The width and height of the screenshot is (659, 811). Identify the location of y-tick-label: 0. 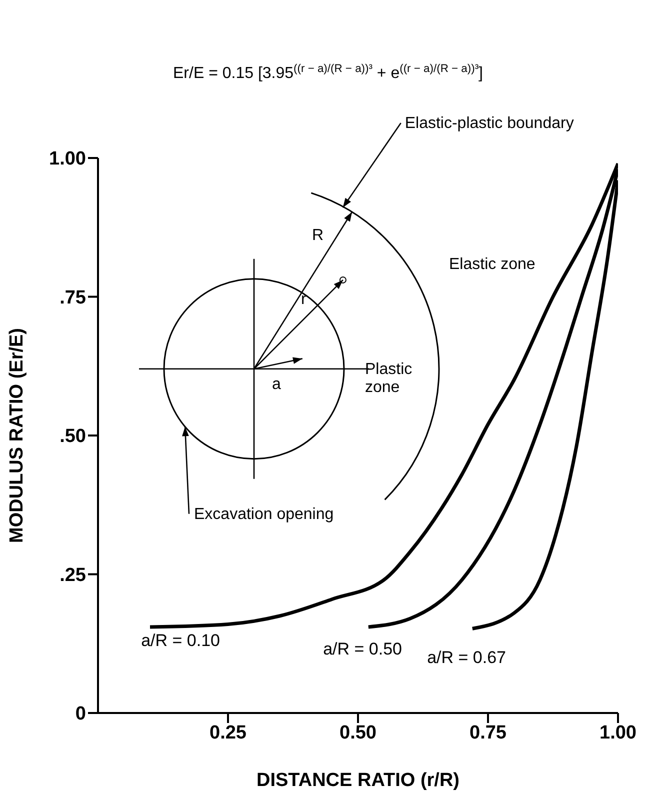
(80, 714).